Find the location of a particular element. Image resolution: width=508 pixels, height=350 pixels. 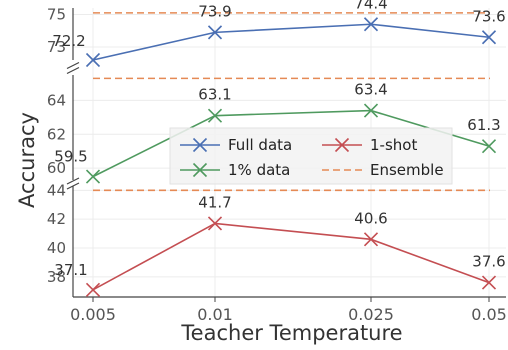

y-tick-label: 44 is located at coordinates (56, 190).